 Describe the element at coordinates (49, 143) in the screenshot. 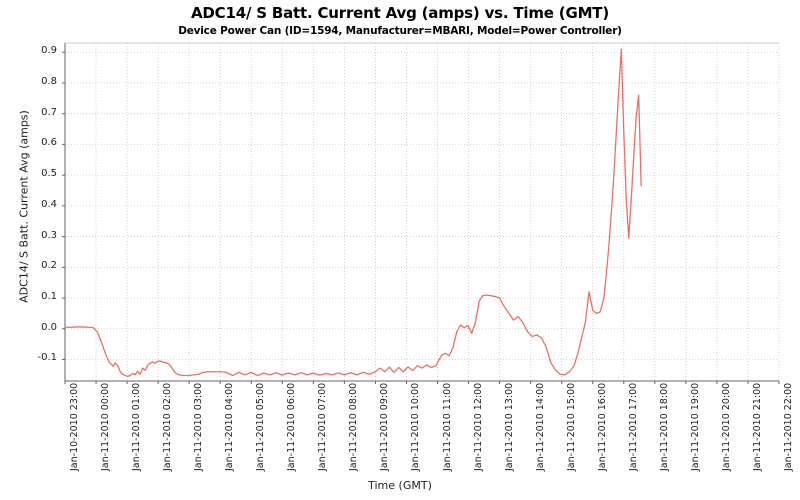

I see `y-tick-label: 0.6` at that location.